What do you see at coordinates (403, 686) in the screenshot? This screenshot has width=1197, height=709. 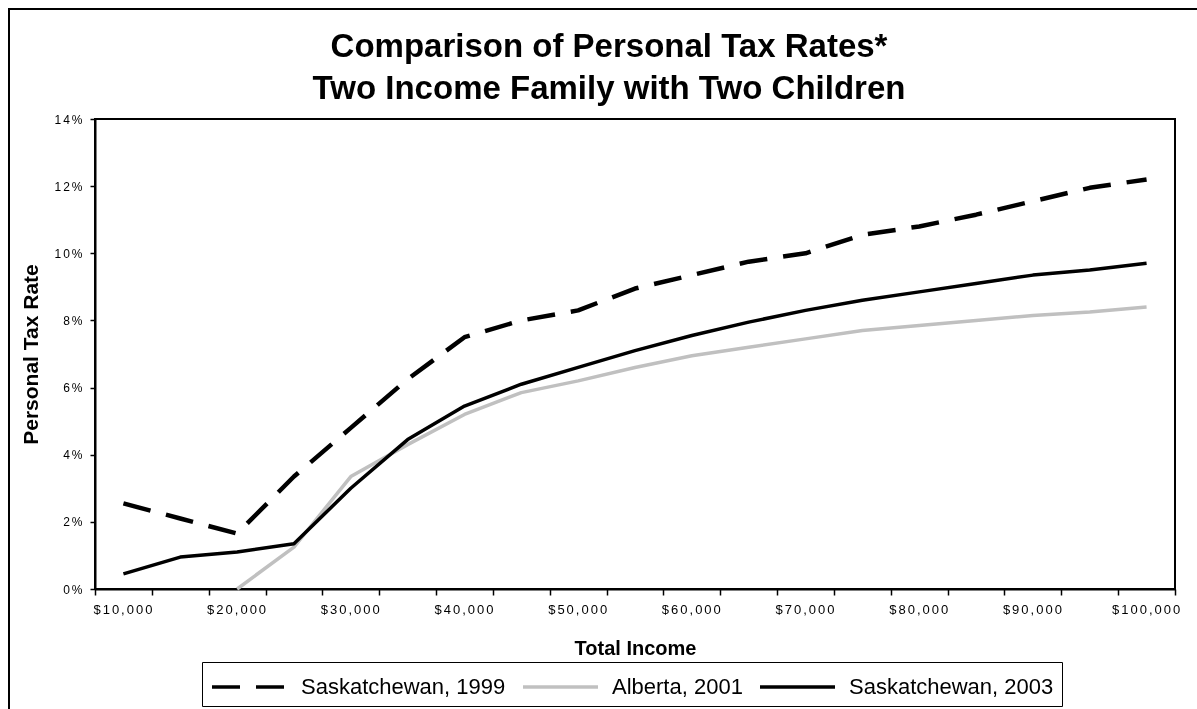 I see `legend-label: Saskatchewan, 1999` at bounding box center [403, 686].